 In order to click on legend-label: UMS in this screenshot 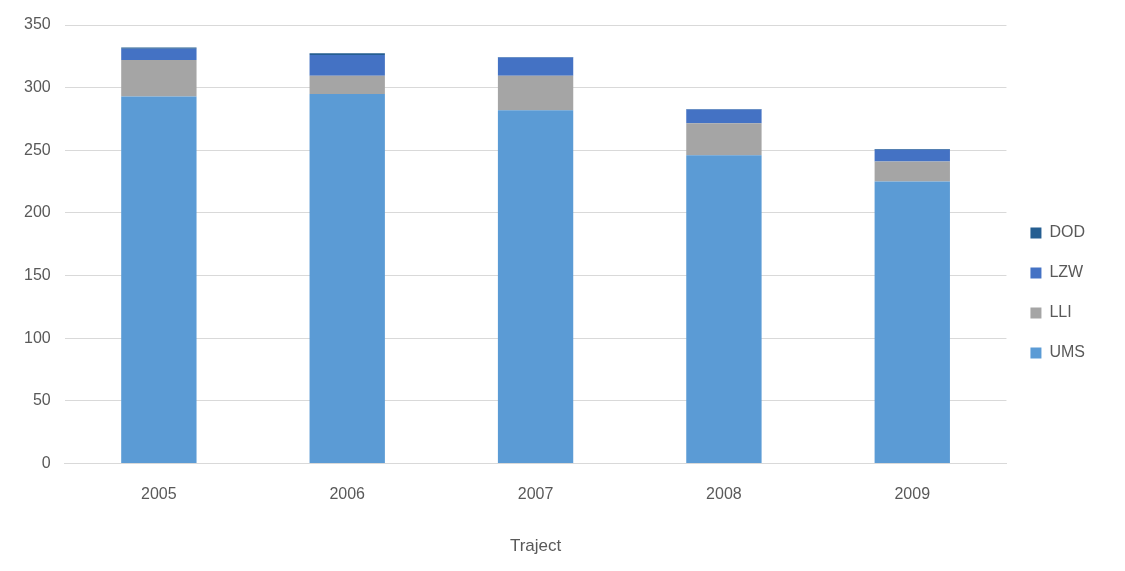, I will do `click(1067, 352)`.